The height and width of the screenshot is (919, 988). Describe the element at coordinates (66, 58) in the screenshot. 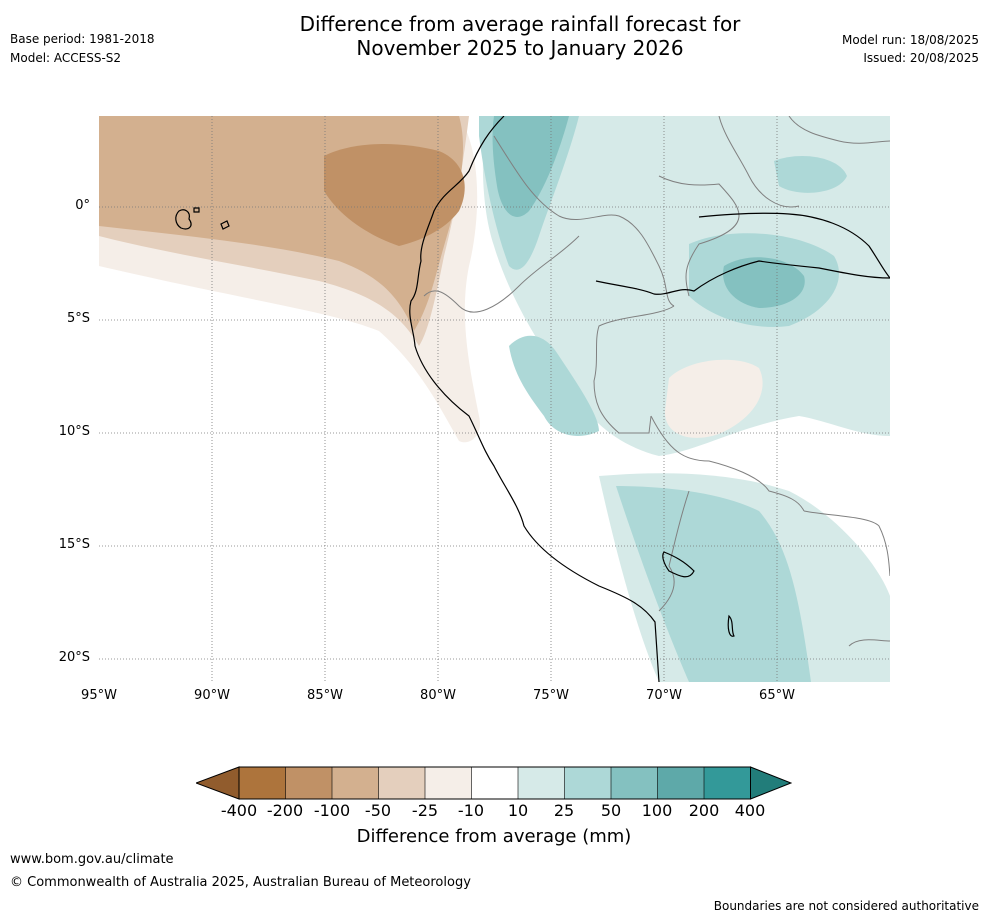

I see `model-name: Model: ACCESS-S2` at that location.